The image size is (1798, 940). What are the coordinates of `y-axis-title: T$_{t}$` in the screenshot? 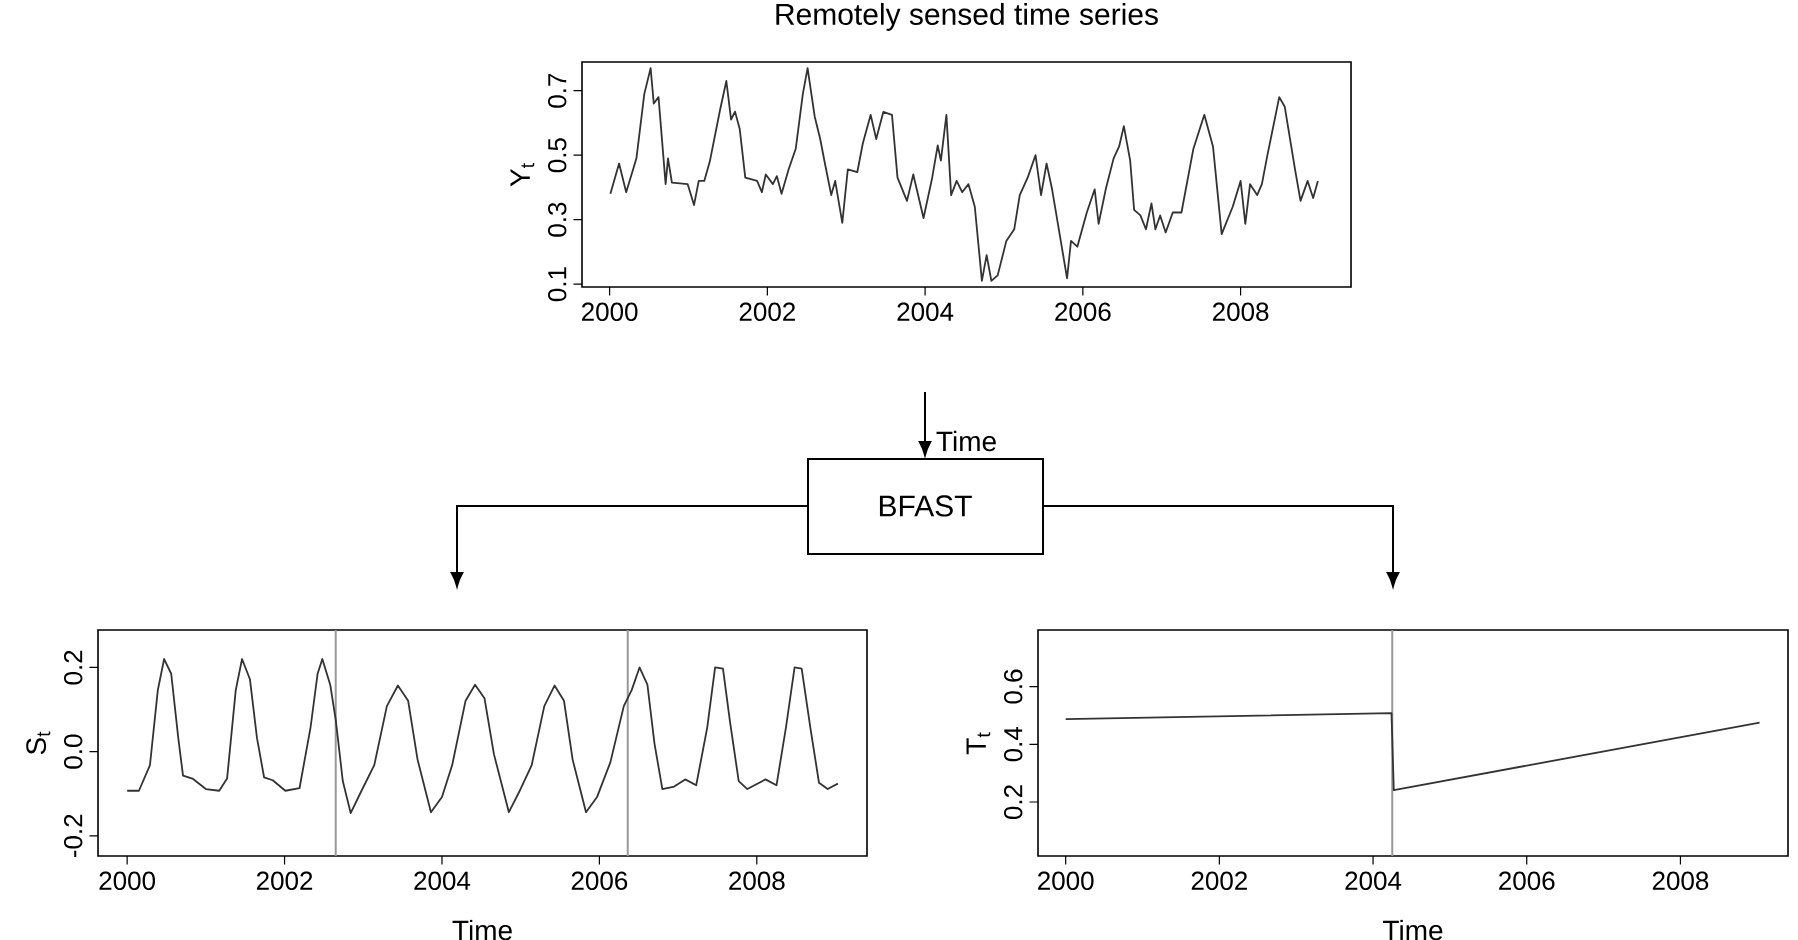 It's located at (978, 743).